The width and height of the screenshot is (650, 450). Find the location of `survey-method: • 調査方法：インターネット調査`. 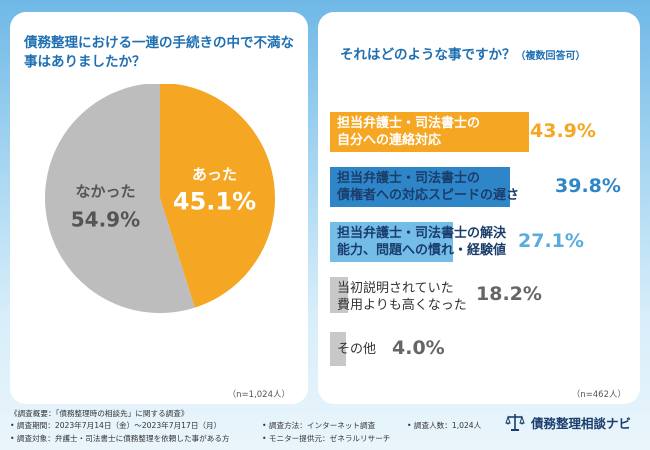

survey-method: • 調査方法：インターネット調査 is located at coordinates (319, 425).